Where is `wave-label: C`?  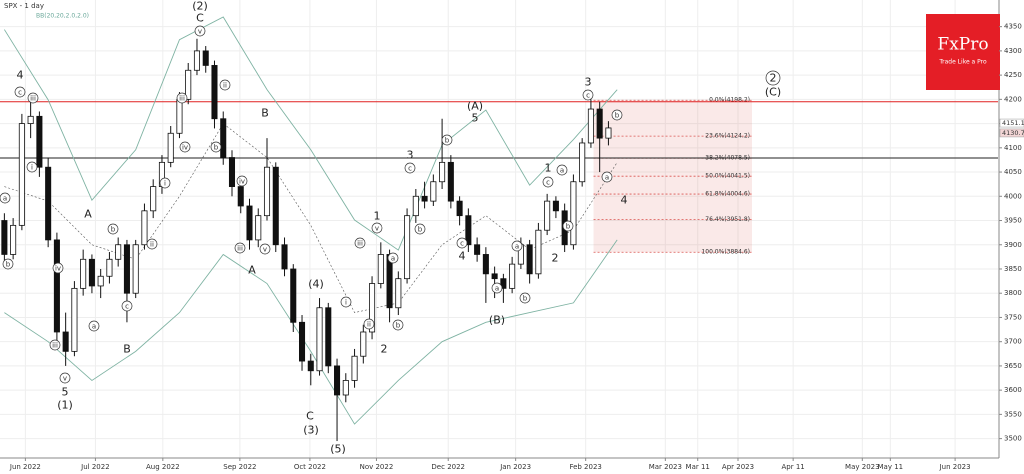
wave-label: C is located at coordinates (310, 416).